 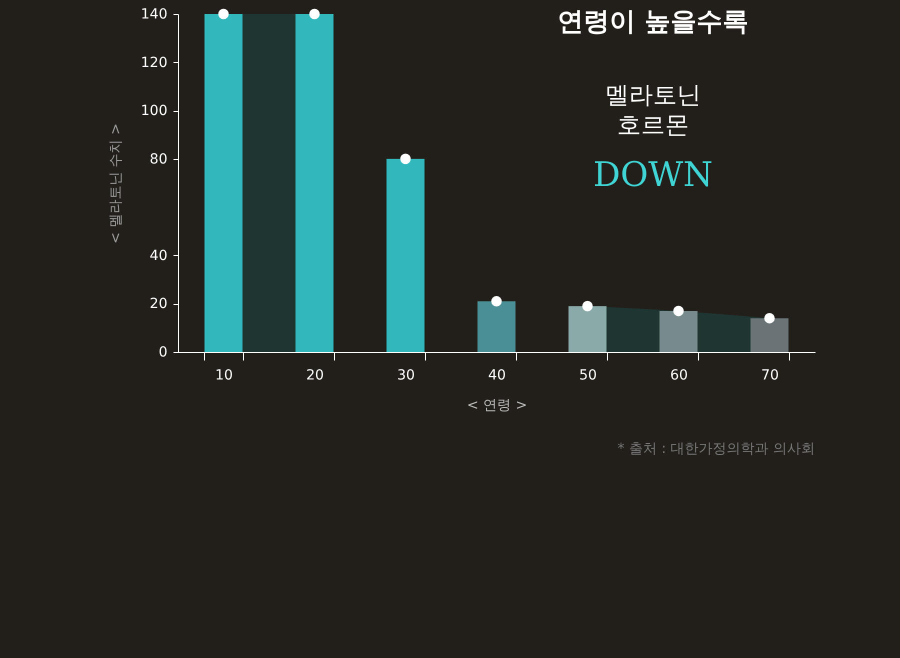 I want to click on annotation: 멜라토닌 호르몬, so click(x=653, y=110).